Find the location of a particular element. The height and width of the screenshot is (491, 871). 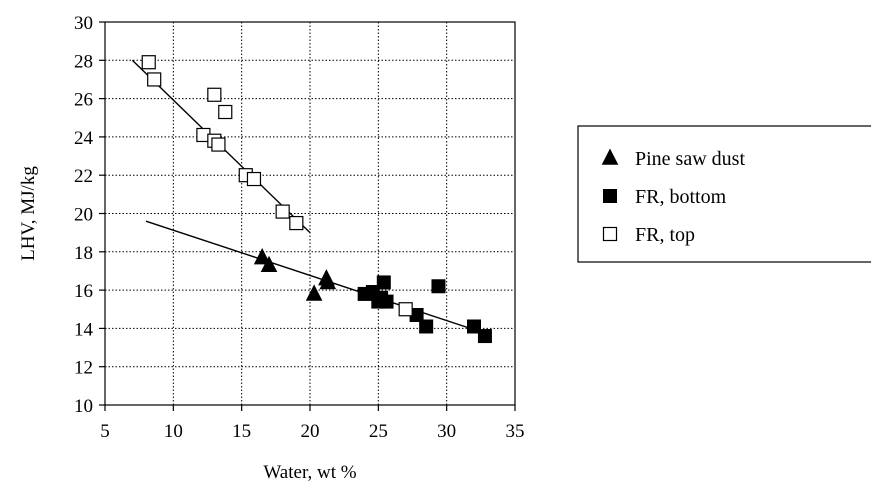

legend-box is located at coordinates (724, 194).